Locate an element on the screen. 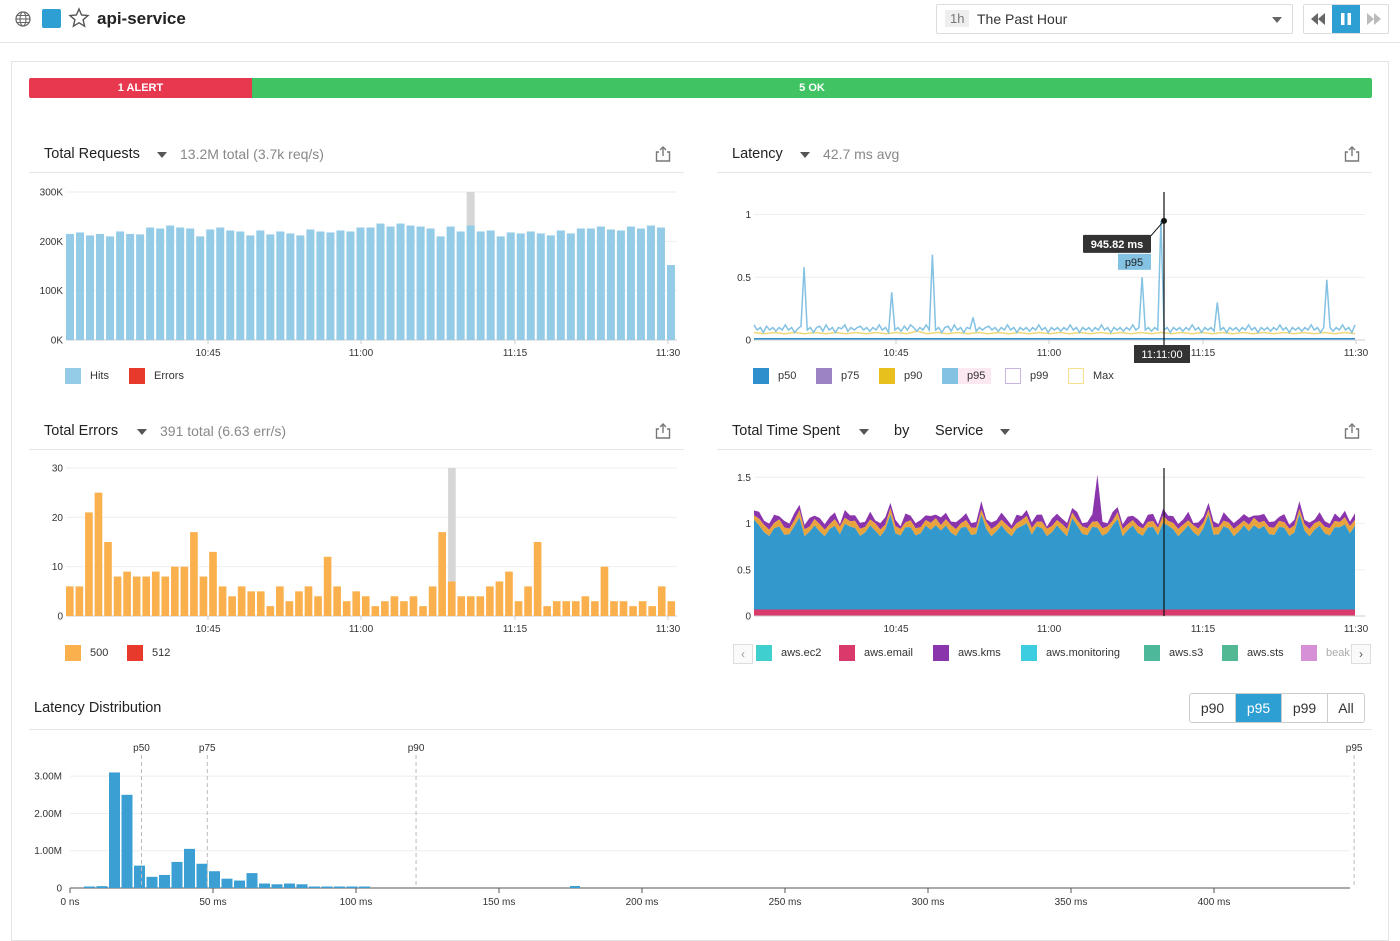 This screenshot has height=941, width=1400. legend-item-aws-ec2: aws.ec2 is located at coordinates (788, 653).